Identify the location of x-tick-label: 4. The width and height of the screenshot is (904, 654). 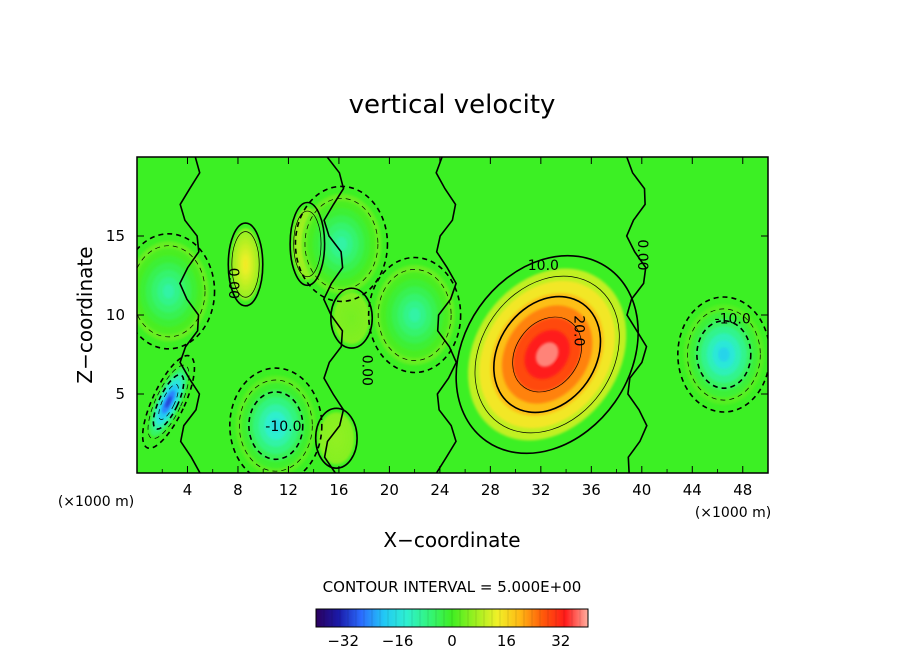
(188, 490).